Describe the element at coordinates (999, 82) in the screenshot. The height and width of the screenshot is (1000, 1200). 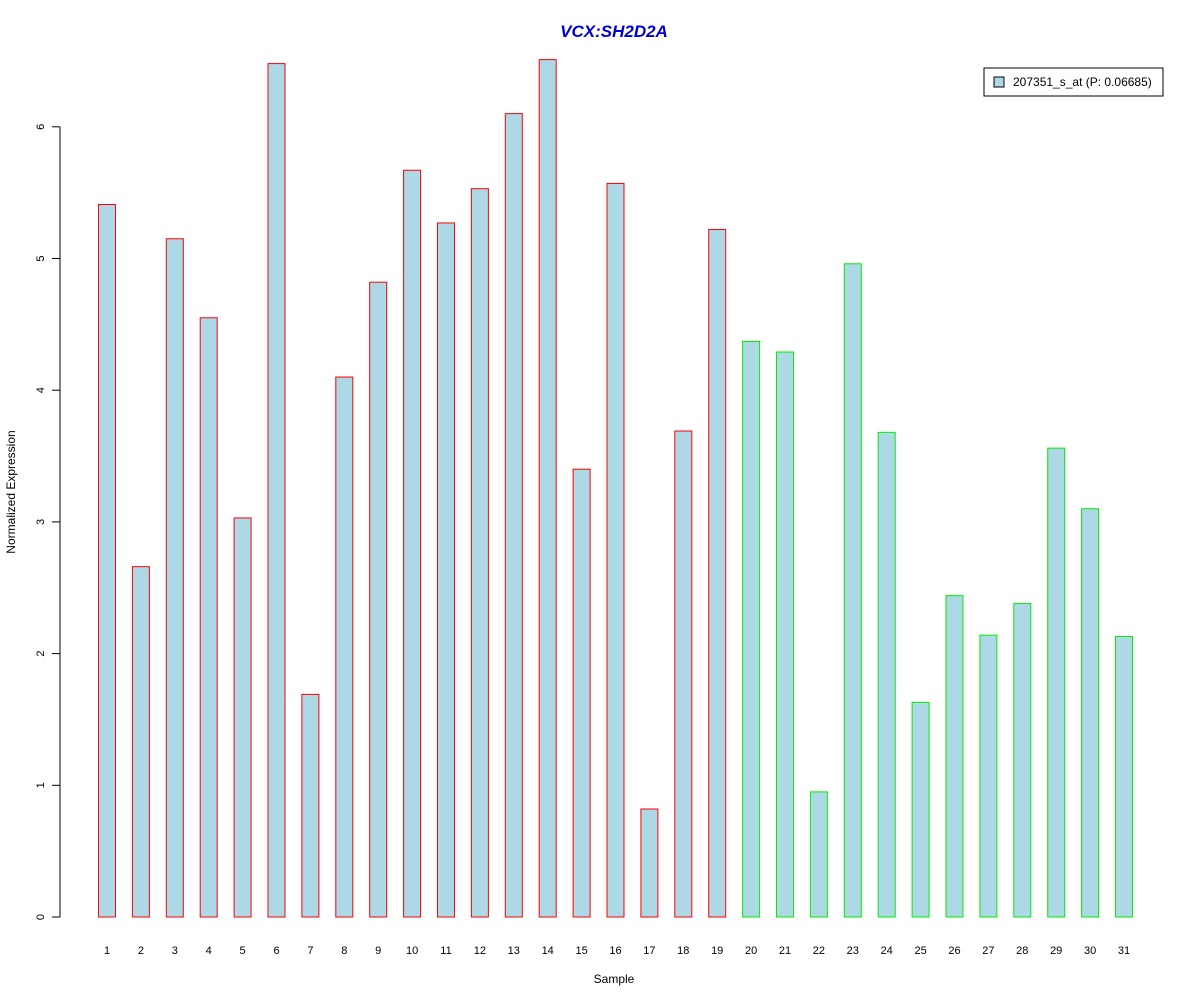
I see `legend-swatch` at that location.